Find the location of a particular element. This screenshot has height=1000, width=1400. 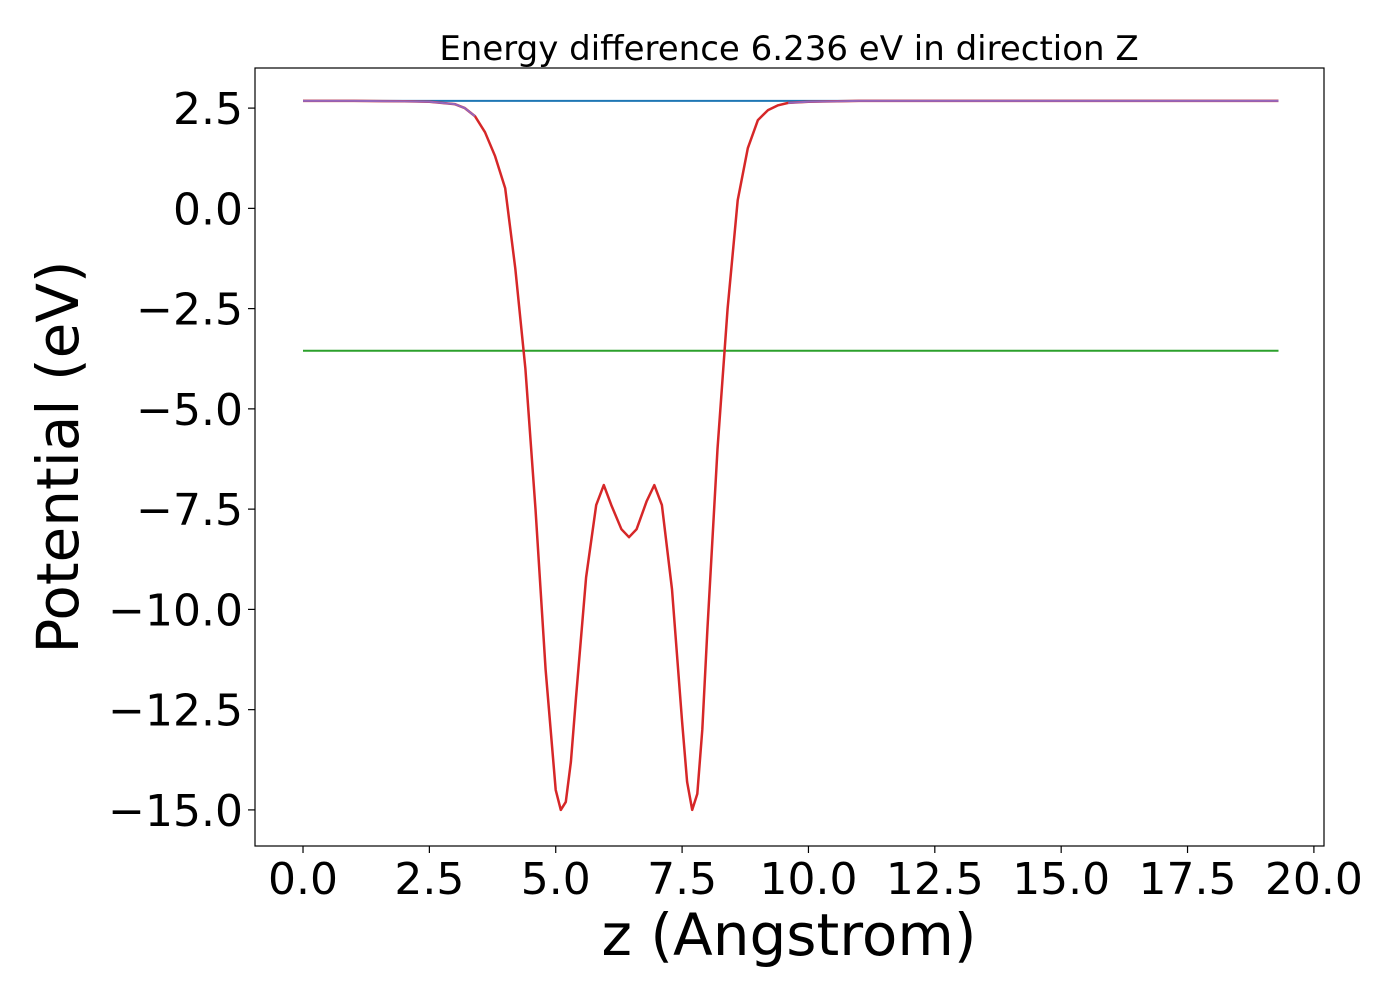

x-tick-label: 20.0 is located at coordinates (1314, 879).